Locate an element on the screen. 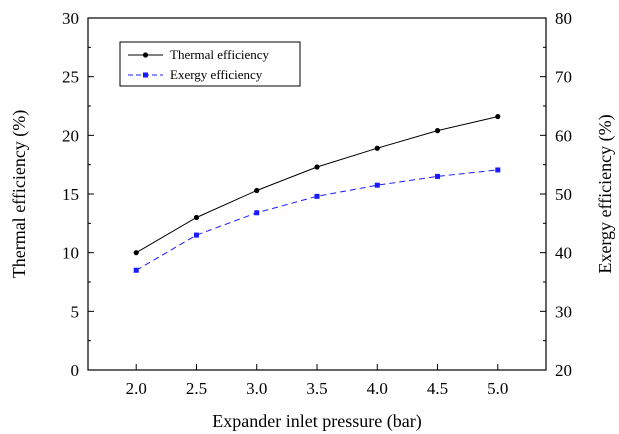 This screenshot has height=434, width=619. right-y-tick-label: 20 is located at coordinates (563, 370).